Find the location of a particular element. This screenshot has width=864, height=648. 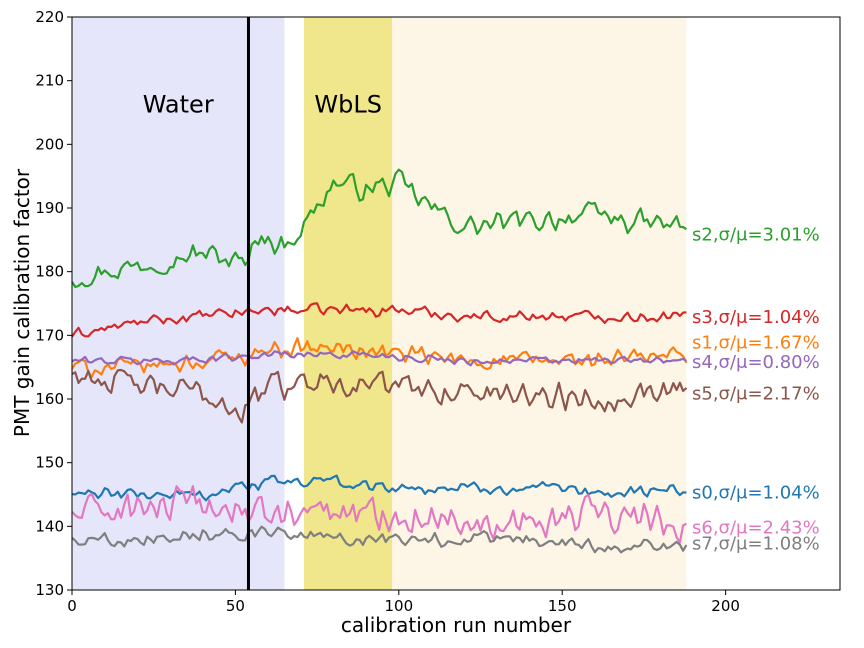

x-tick-label: 150 is located at coordinates (562, 606).